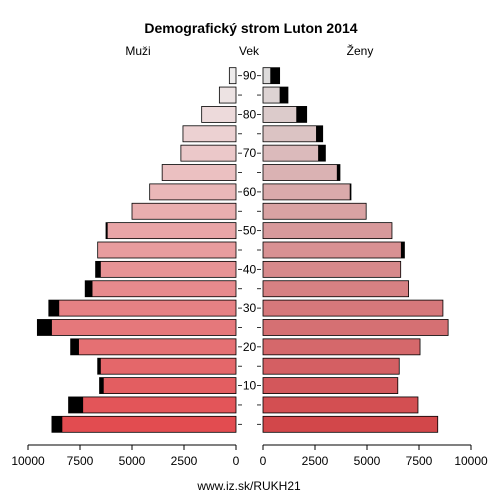 The height and width of the screenshot is (500, 500). What do you see at coordinates (250, 114) in the screenshot?
I see `age-tick-label: 80` at bounding box center [250, 114].